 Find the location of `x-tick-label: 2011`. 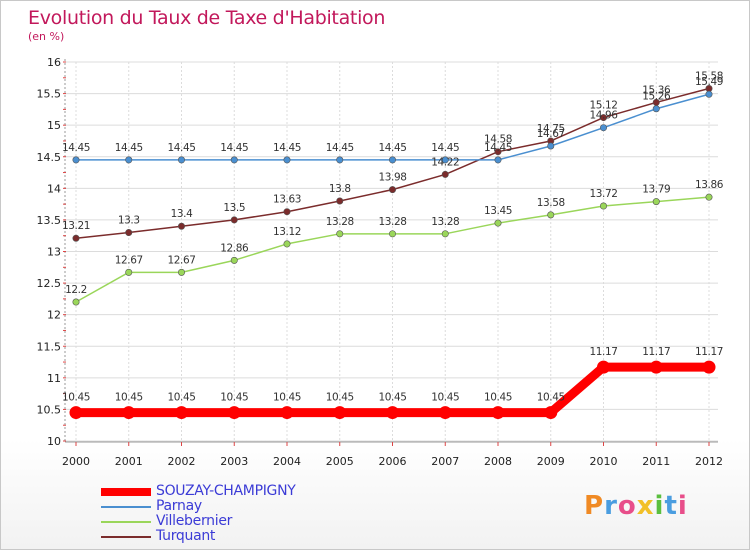

x-tick-label: 2011 is located at coordinates (656, 461).